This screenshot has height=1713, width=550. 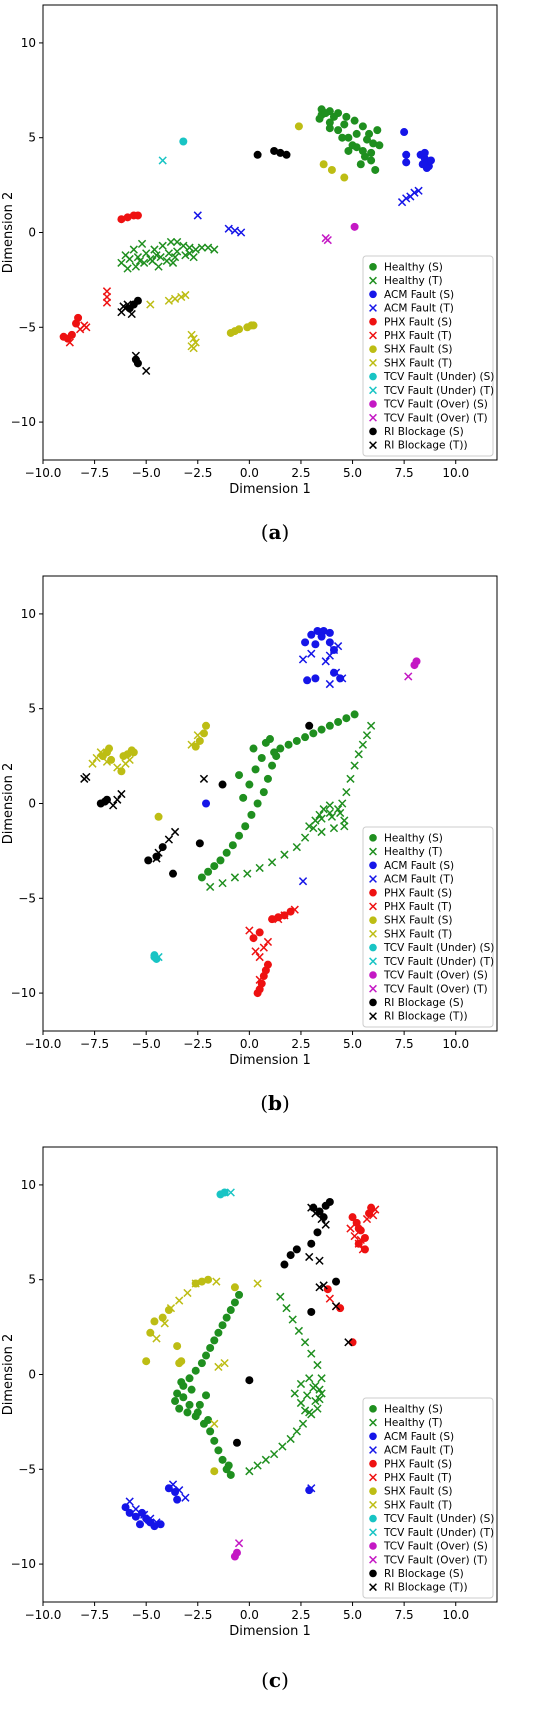 I want to click on legend-entry-label: SHX Fault (S), so click(x=418, y=1492).